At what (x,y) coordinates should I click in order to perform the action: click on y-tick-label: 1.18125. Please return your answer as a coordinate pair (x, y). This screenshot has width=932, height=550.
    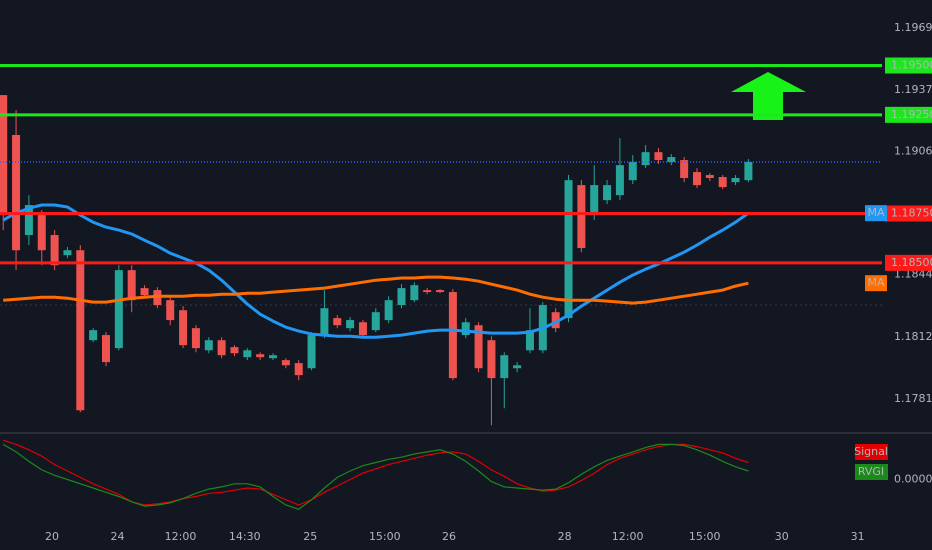
    Looking at the image, I should click on (913, 336).